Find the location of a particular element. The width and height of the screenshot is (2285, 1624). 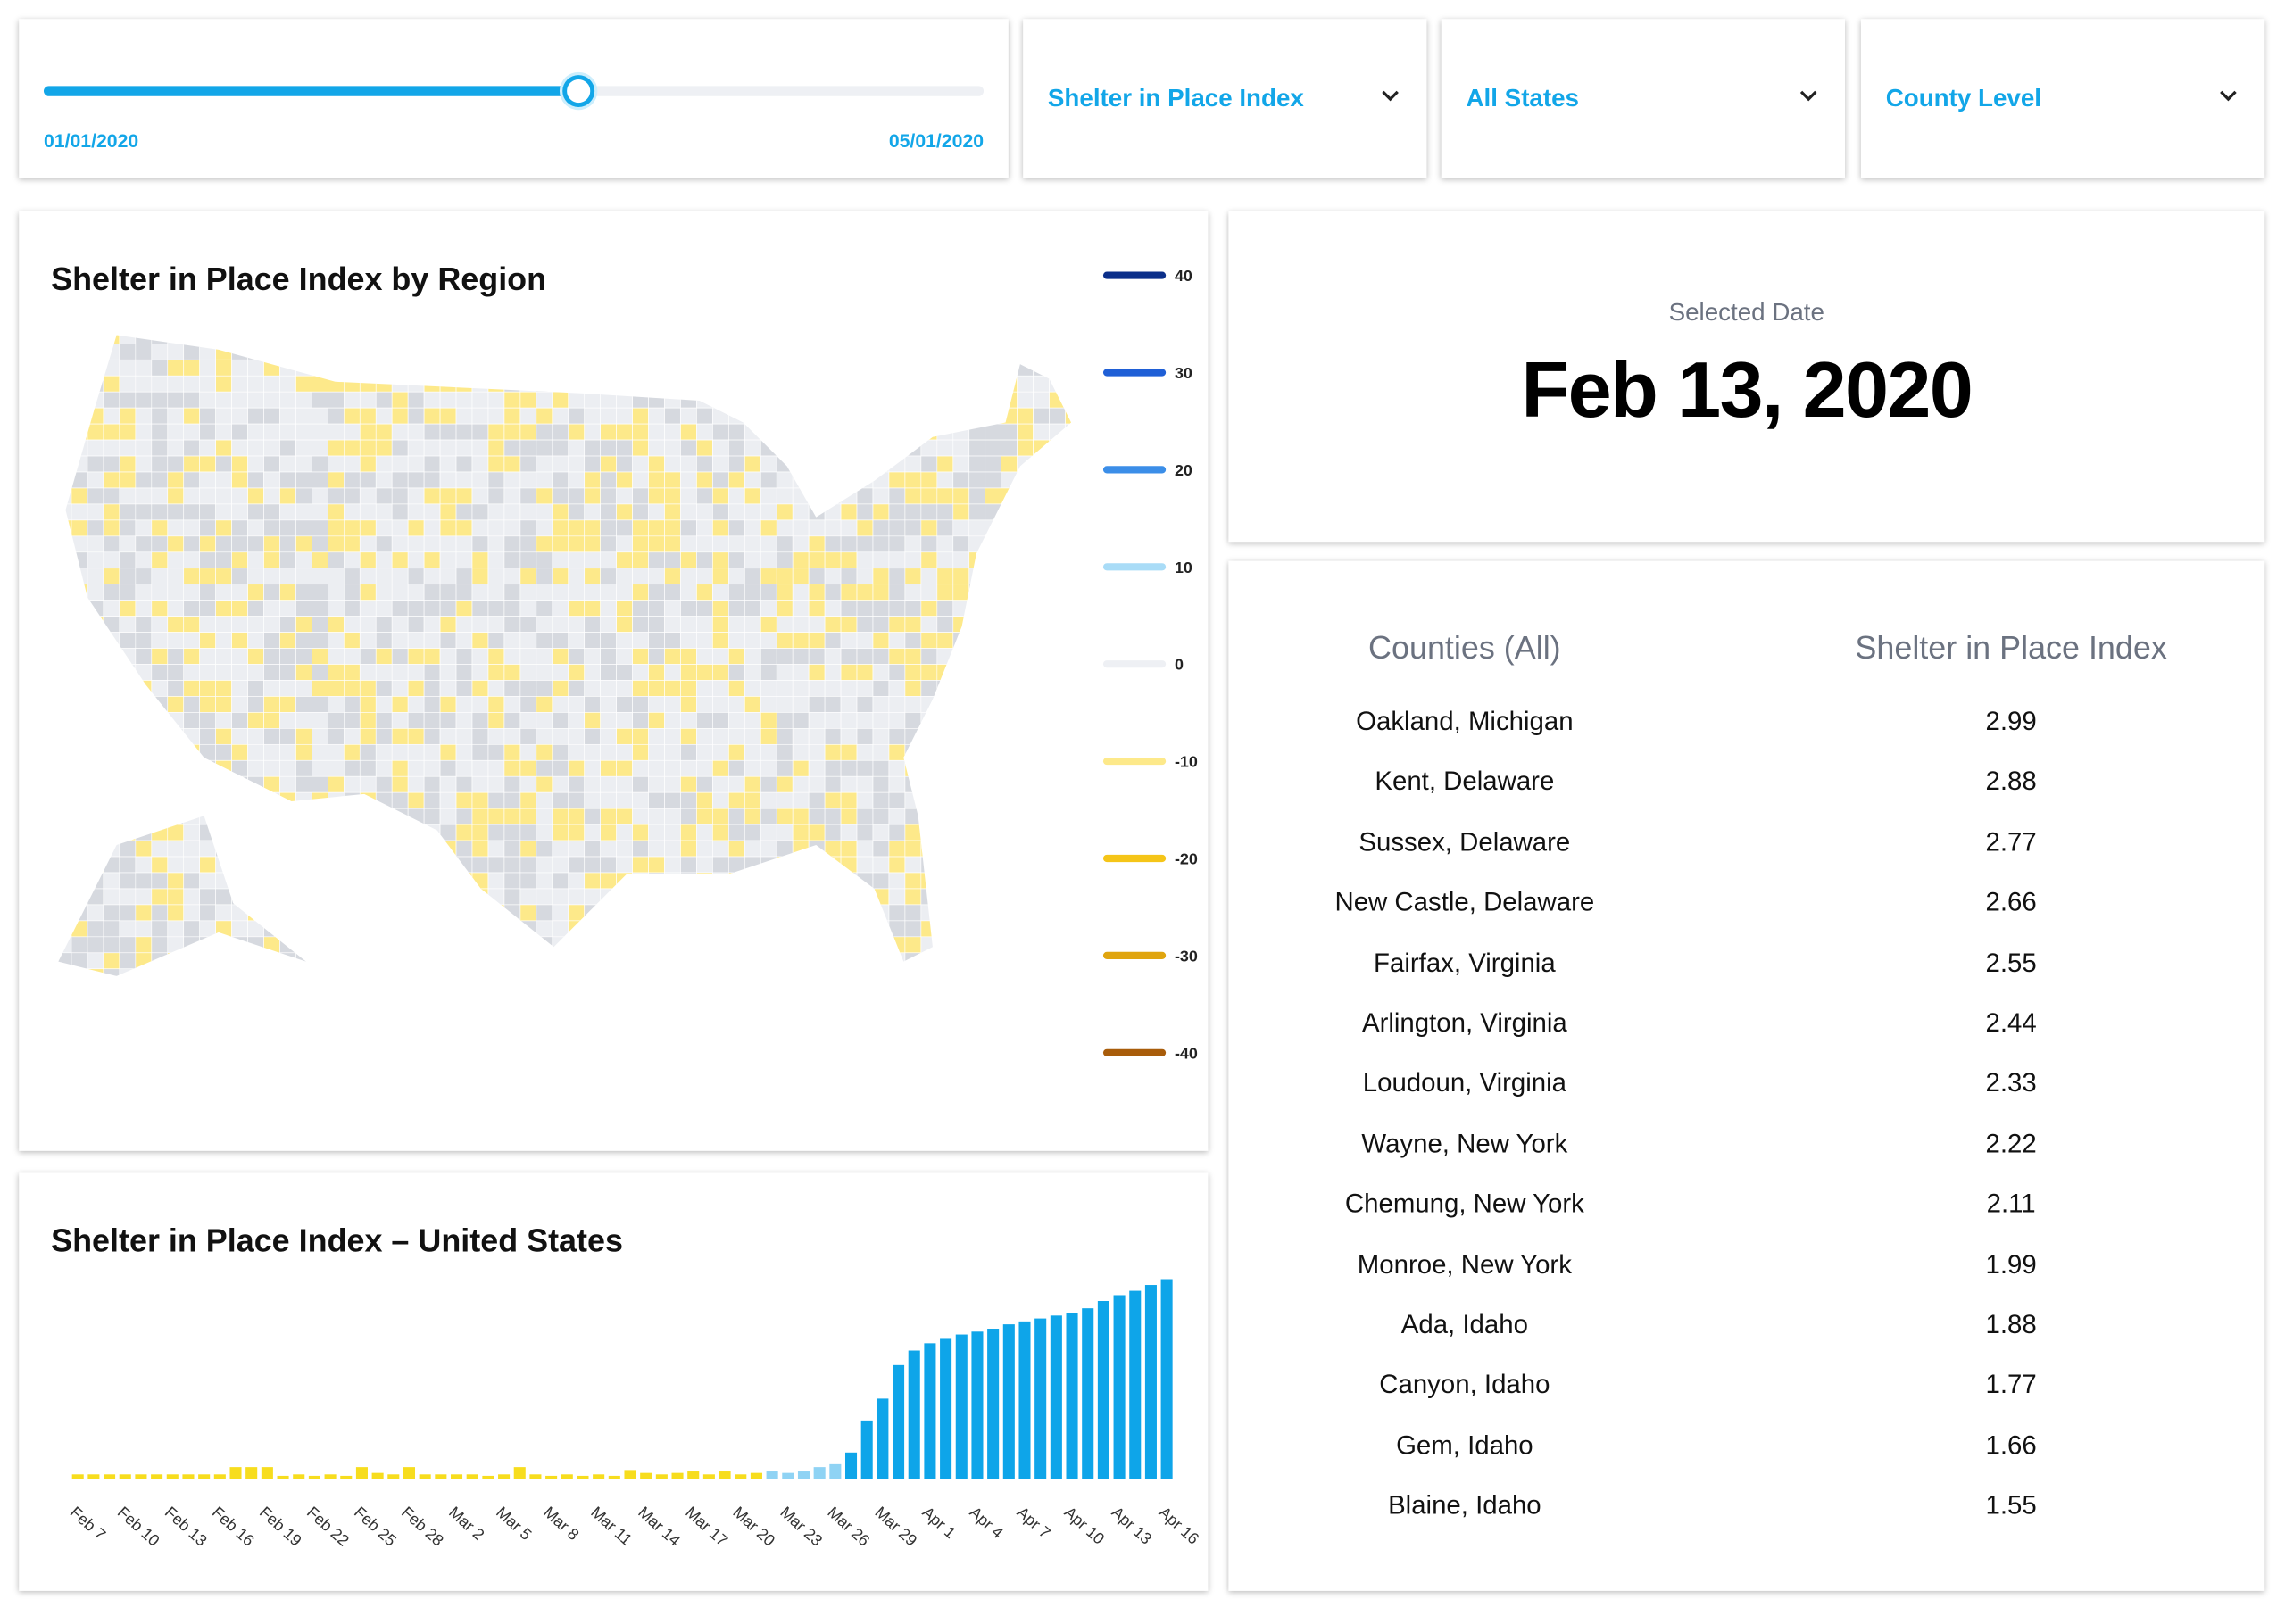

slider-thumb is located at coordinates (578, 91).